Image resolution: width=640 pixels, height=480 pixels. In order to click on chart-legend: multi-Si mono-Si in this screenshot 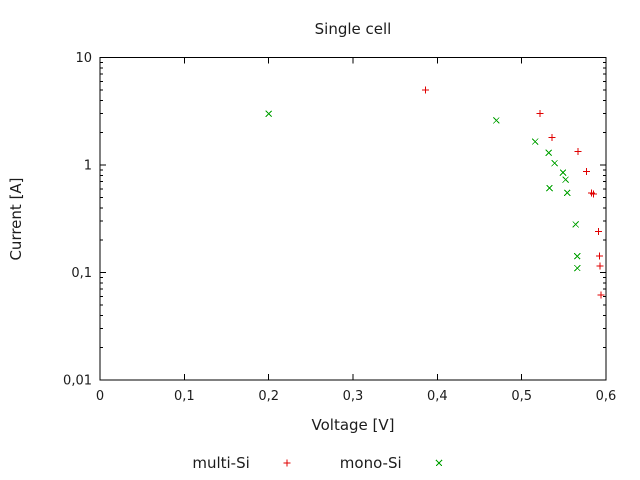, I will do `click(320, 463)`.